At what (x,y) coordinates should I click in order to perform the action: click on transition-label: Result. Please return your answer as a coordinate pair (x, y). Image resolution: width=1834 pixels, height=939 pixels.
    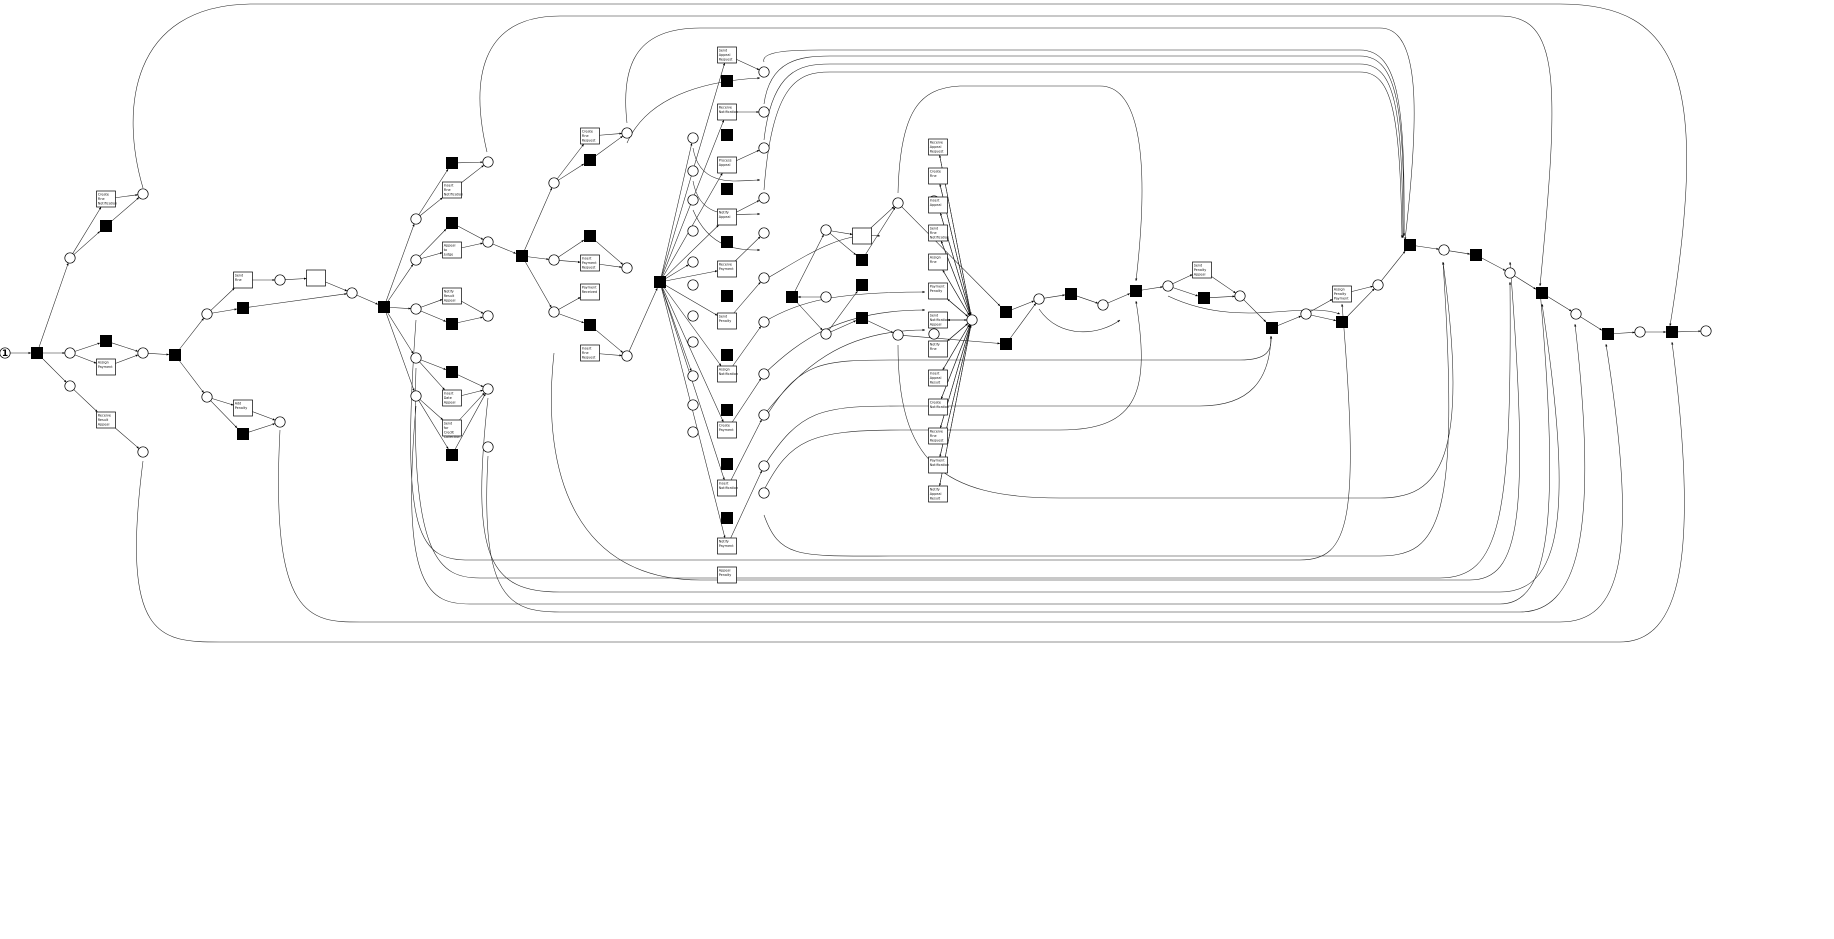
    Looking at the image, I should click on (935, 498).